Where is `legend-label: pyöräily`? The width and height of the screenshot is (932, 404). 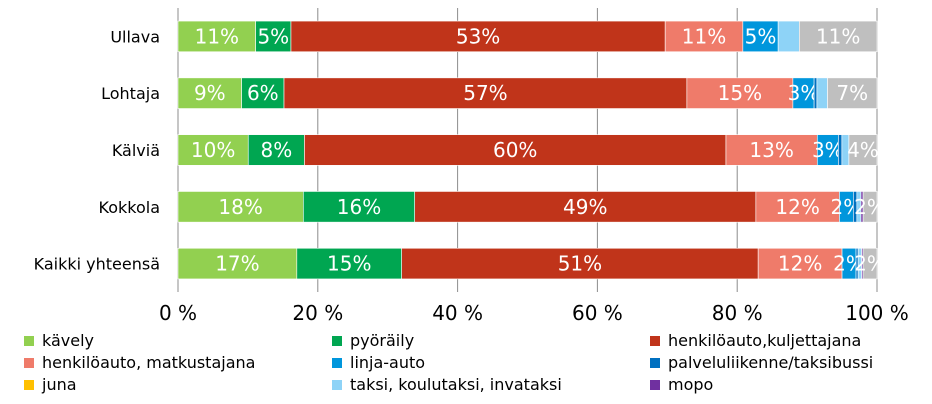
legend-label: pyöräily is located at coordinates (382, 340).